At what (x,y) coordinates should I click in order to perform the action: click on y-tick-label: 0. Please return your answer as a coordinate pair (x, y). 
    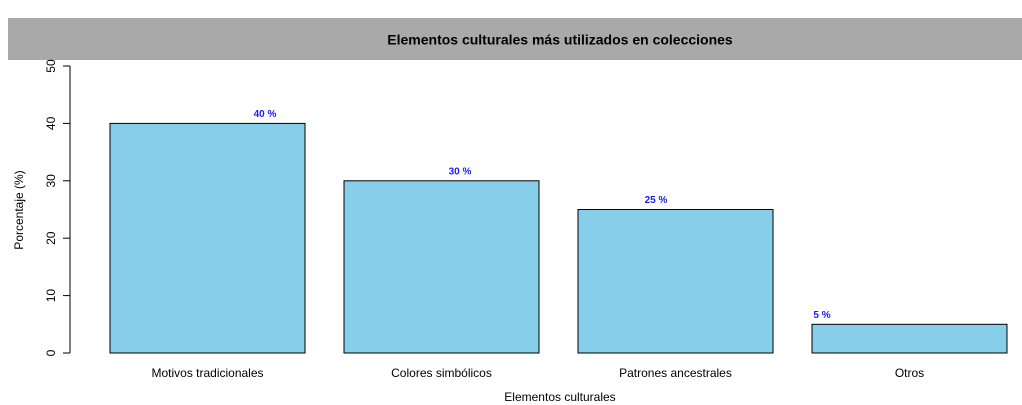
    Looking at the image, I should click on (51, 352).